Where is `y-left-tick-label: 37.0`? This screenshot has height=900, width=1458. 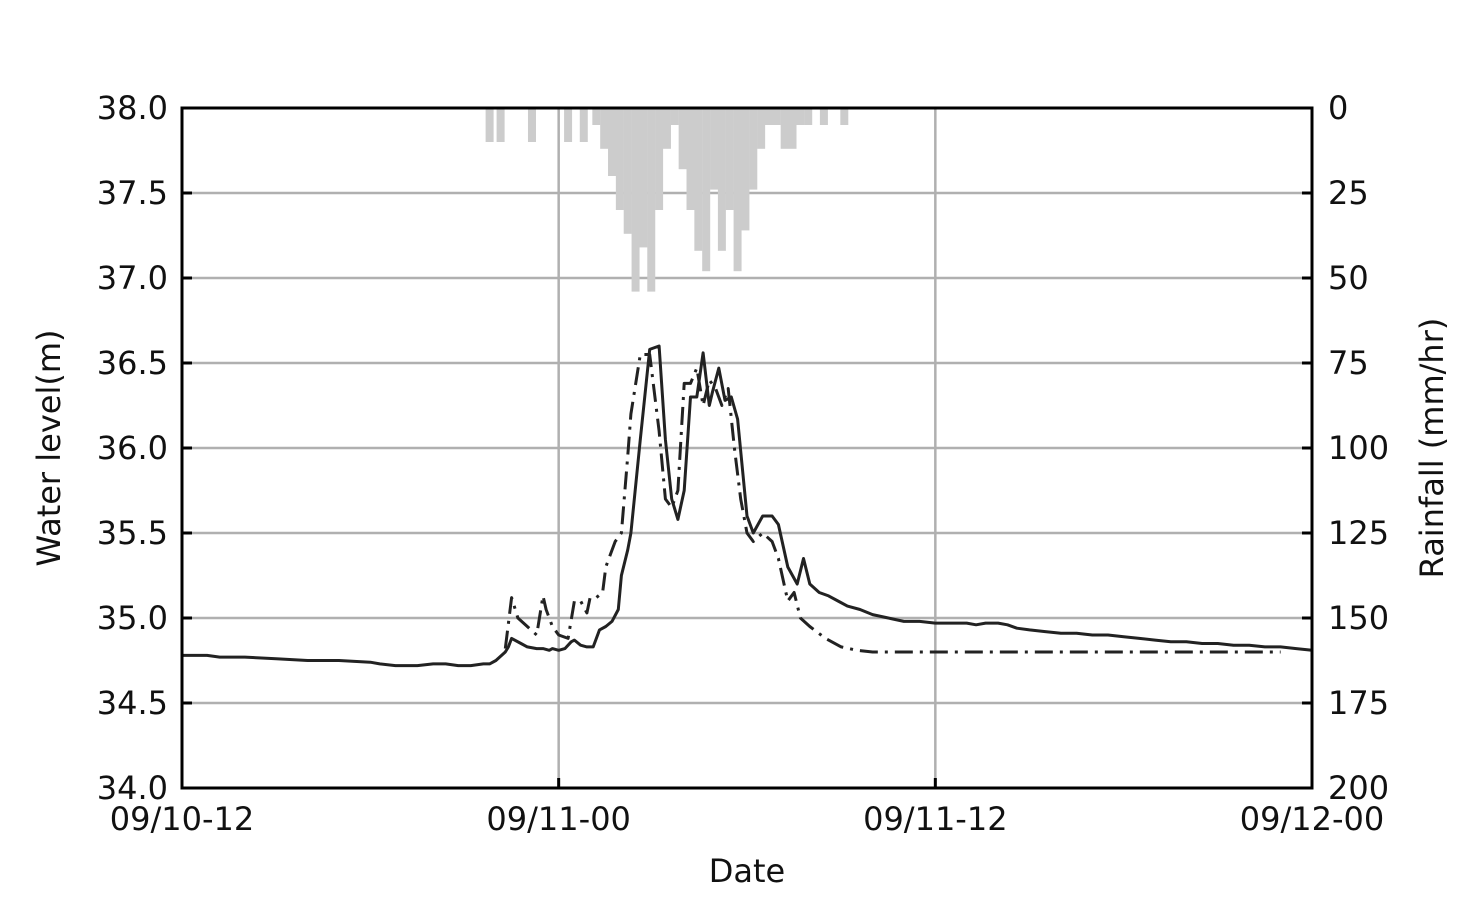 y-left-tick-label: 37.0 is located at coordinates (132, 278).